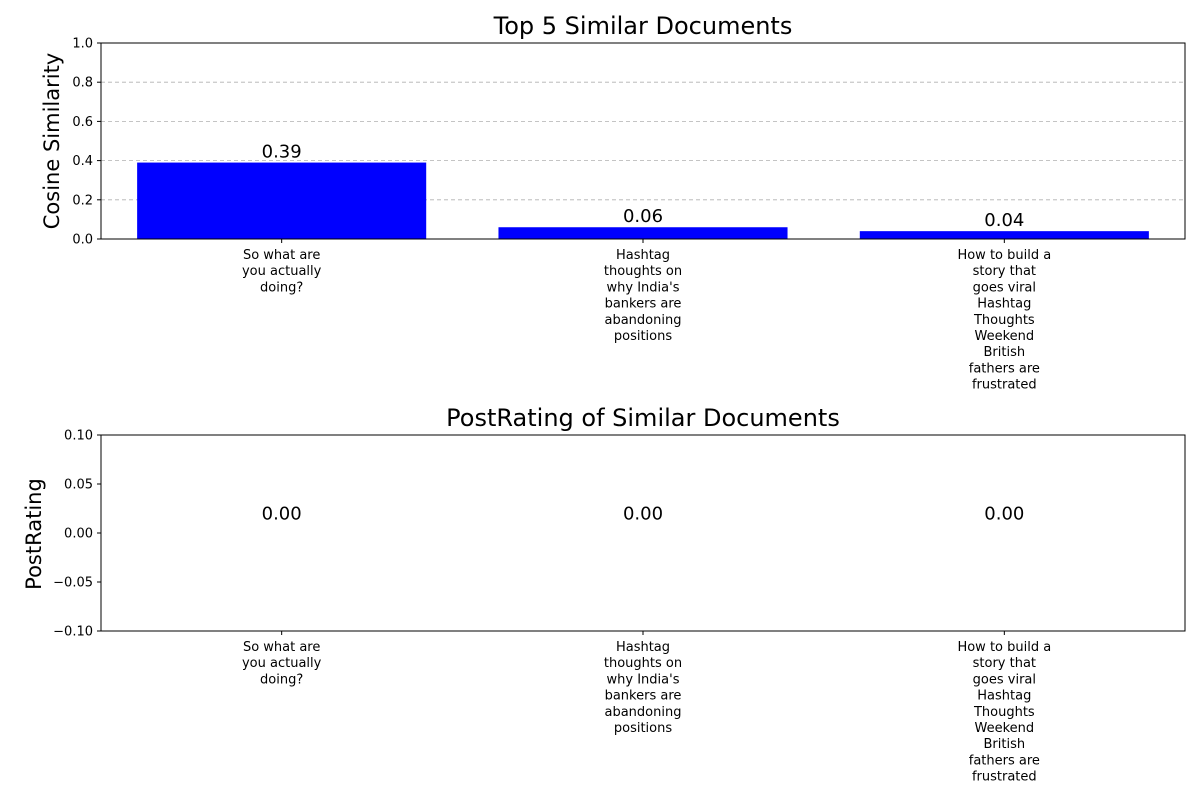 The height and width of the screenshot is (800, 1200). I want to click on y-tick-label: 0.00, so click(78, 534).